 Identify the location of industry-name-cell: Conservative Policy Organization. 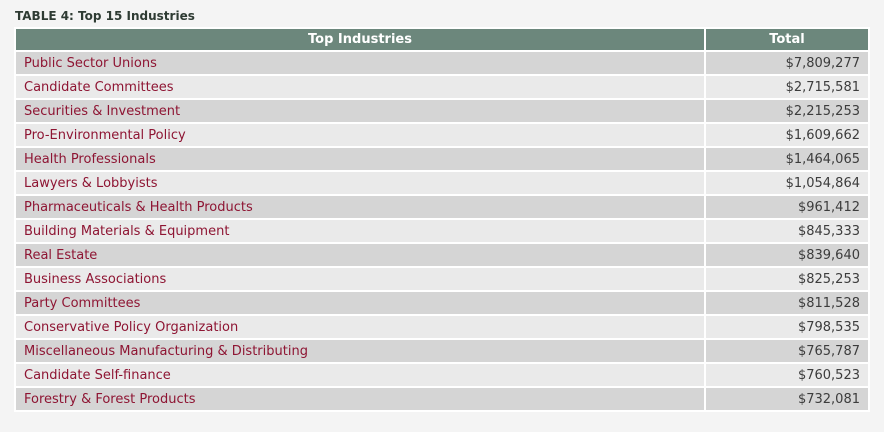
(360, 327).